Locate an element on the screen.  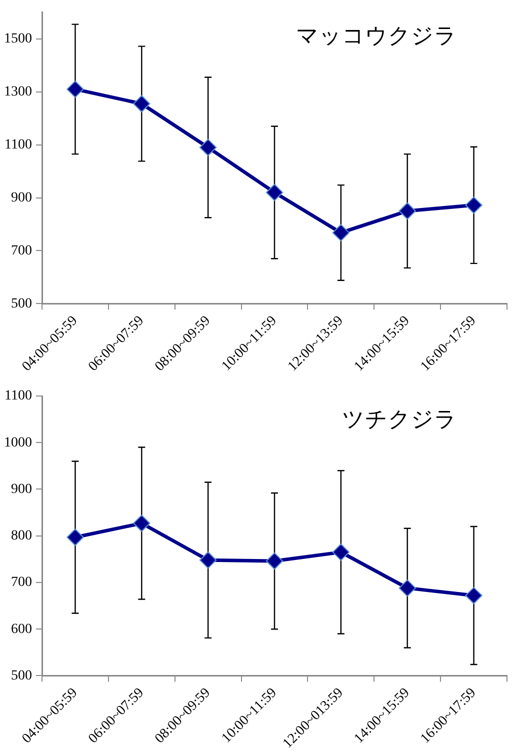
y-tick-label: 1500 is located at coordinates (18, 39).